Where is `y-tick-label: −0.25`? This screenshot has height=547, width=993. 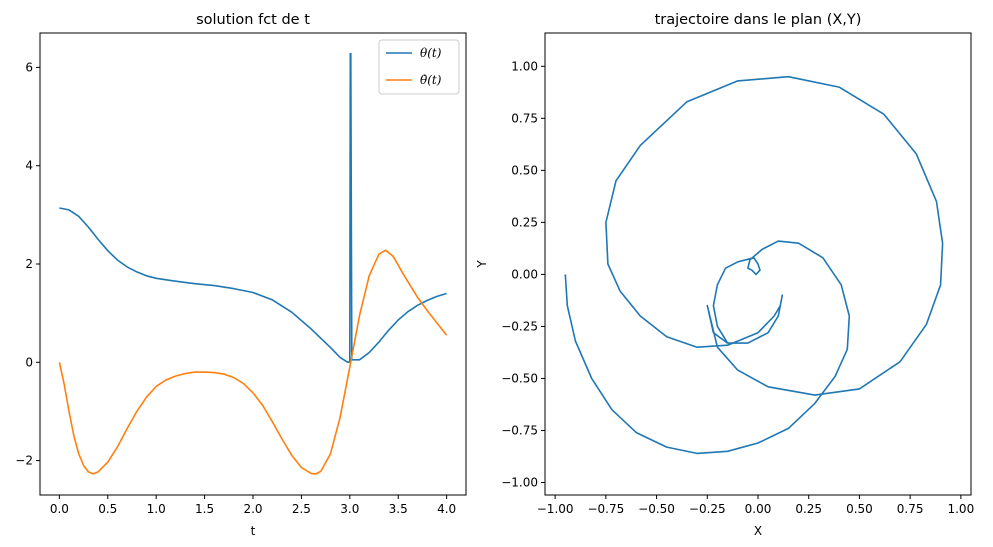 y-tick-label: −0.25 is located at coordinates (519, 326).